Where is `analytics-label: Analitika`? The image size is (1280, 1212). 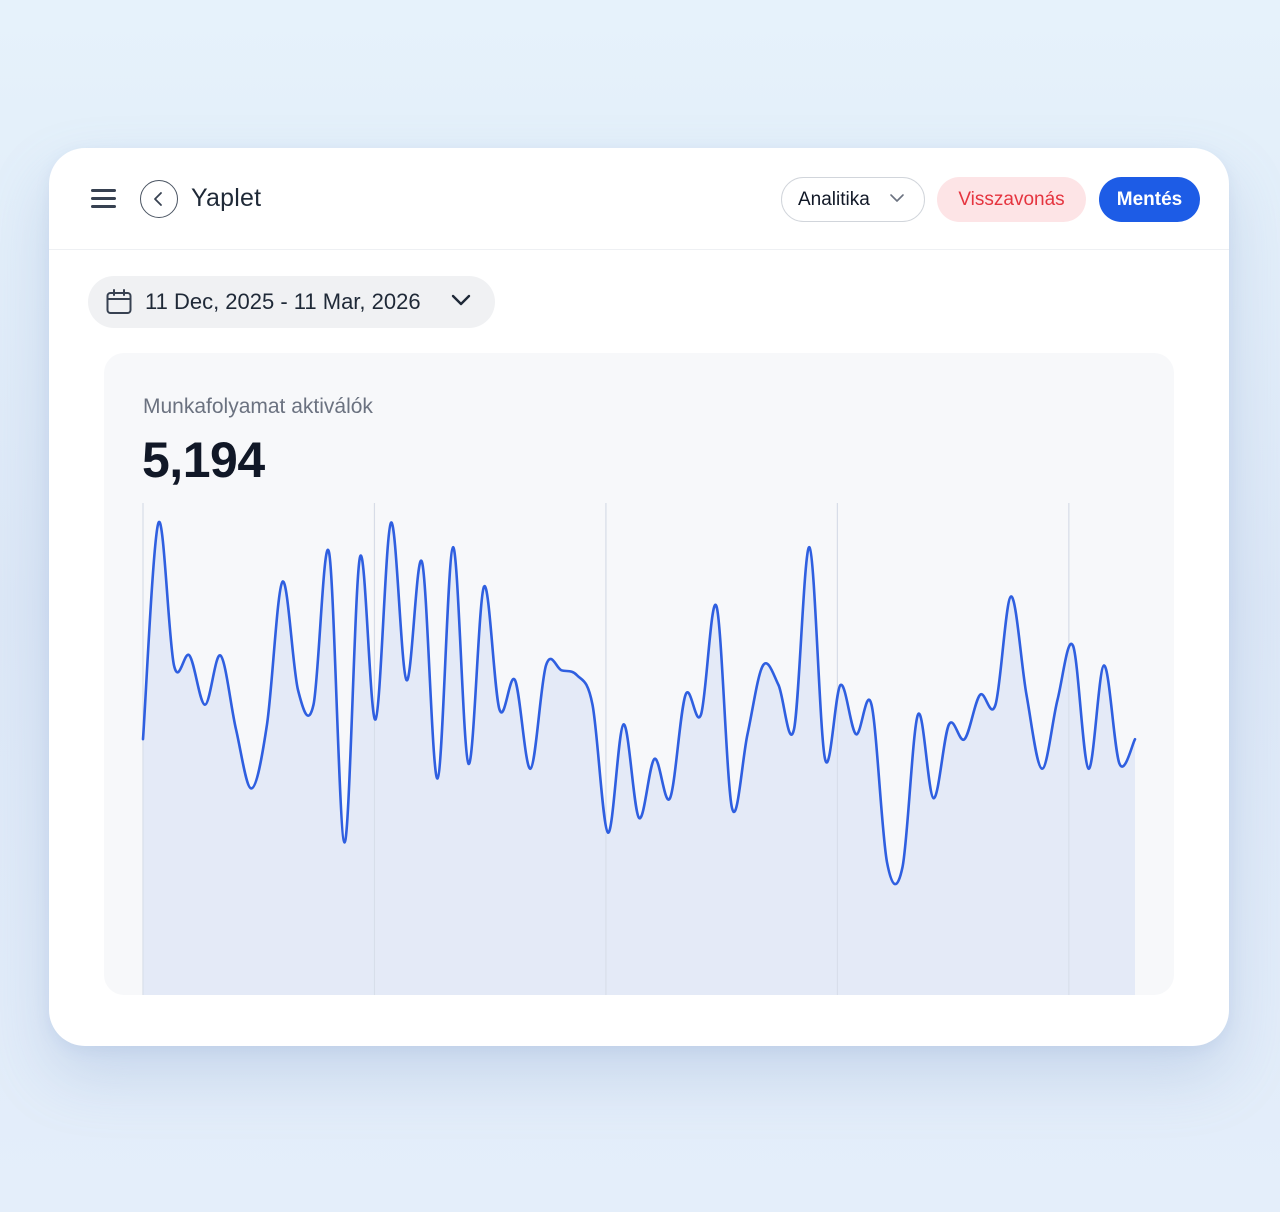
analytics-label: Analitika is located at coordinates (834, 199).